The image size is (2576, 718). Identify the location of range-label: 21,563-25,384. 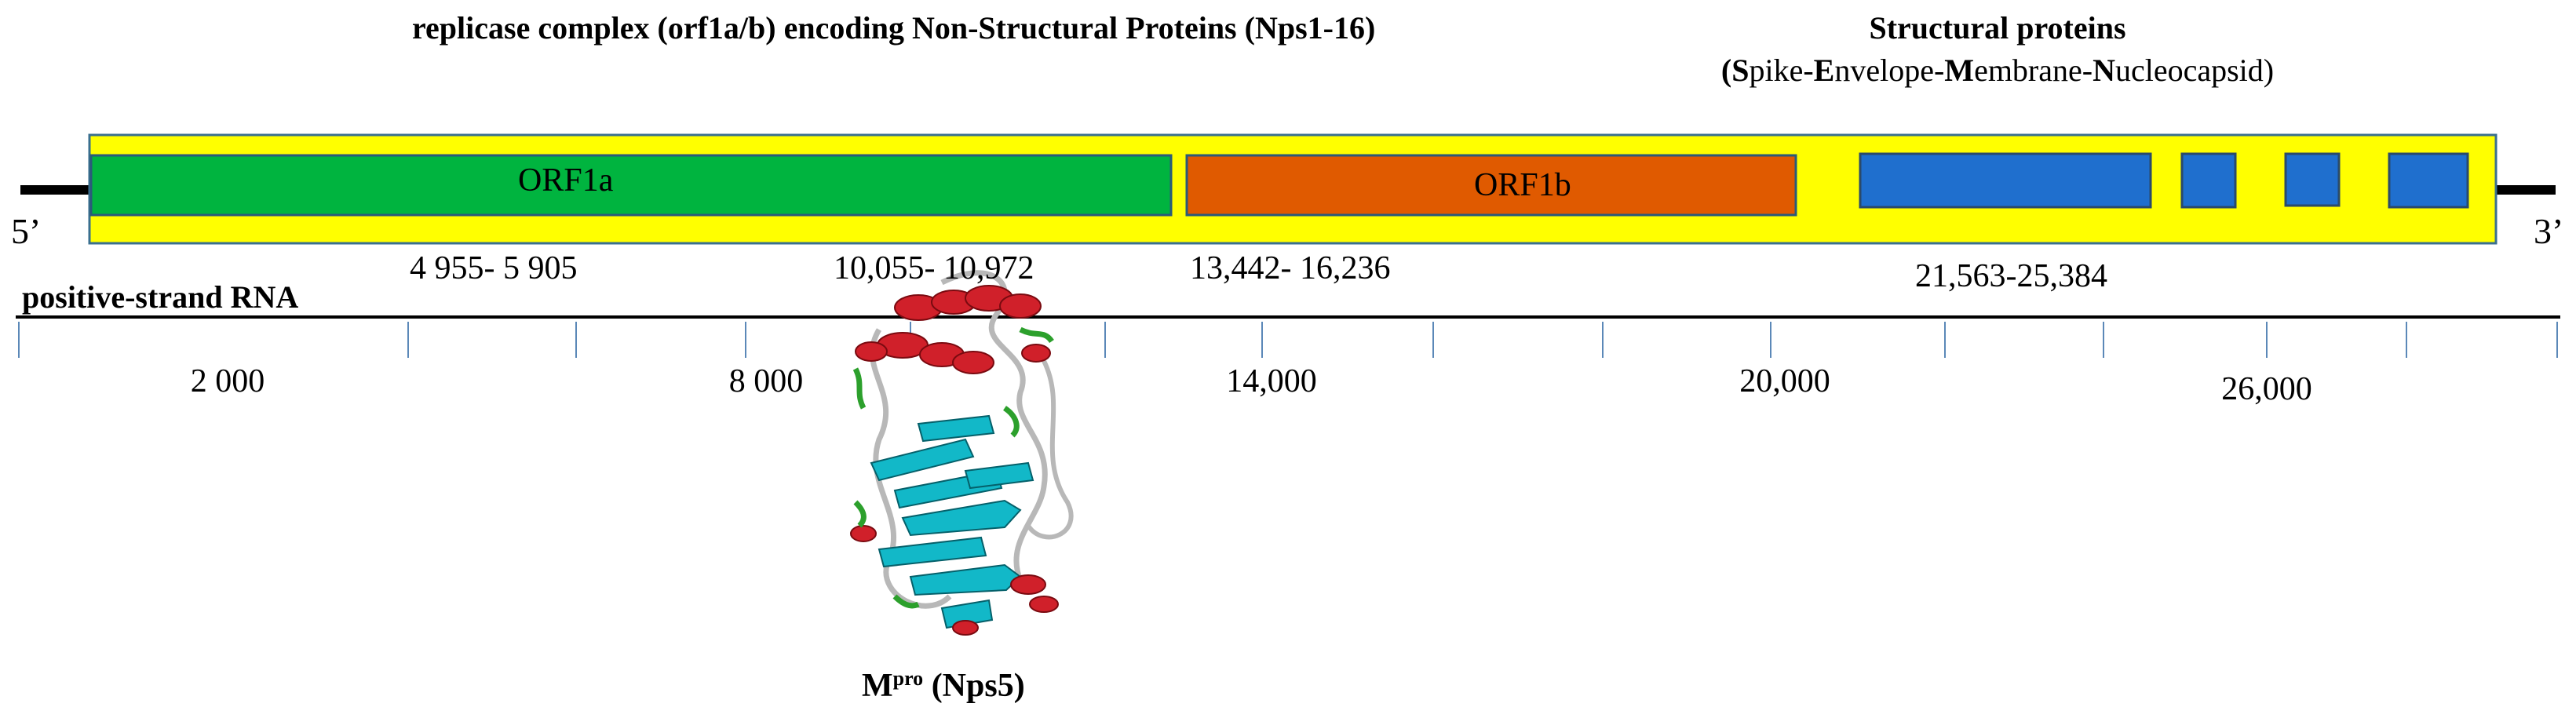
(2011, 276).